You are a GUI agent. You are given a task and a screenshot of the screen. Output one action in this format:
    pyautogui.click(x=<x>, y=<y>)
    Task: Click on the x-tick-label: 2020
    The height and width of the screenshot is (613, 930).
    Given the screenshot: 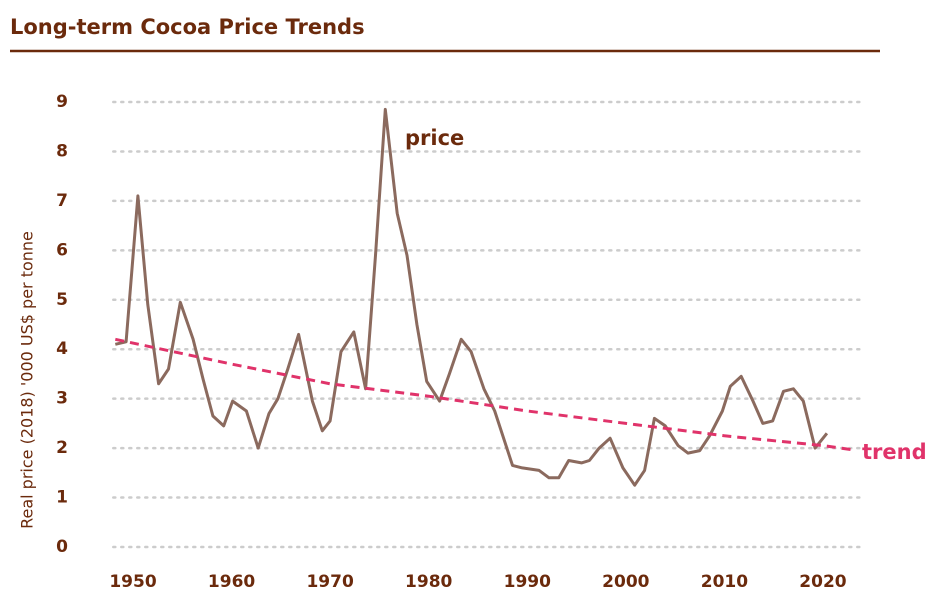 What is the action you would take?
    pyautogui.click(x=822, y=582)
    